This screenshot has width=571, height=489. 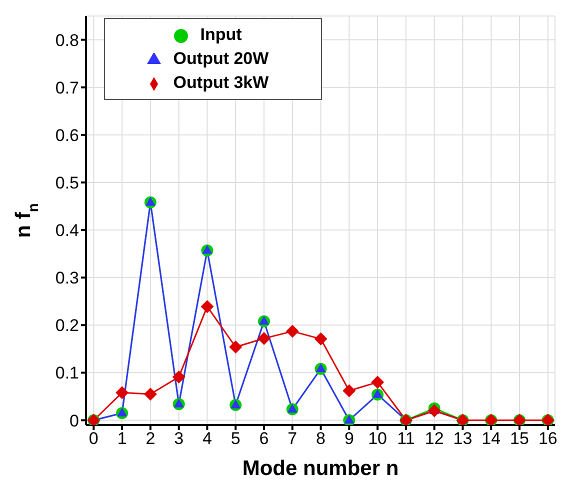 What do you see at coordinates (406, 438) in the screenshot?
I see `x-tick-label: 11` at bounding box center [406, 438].